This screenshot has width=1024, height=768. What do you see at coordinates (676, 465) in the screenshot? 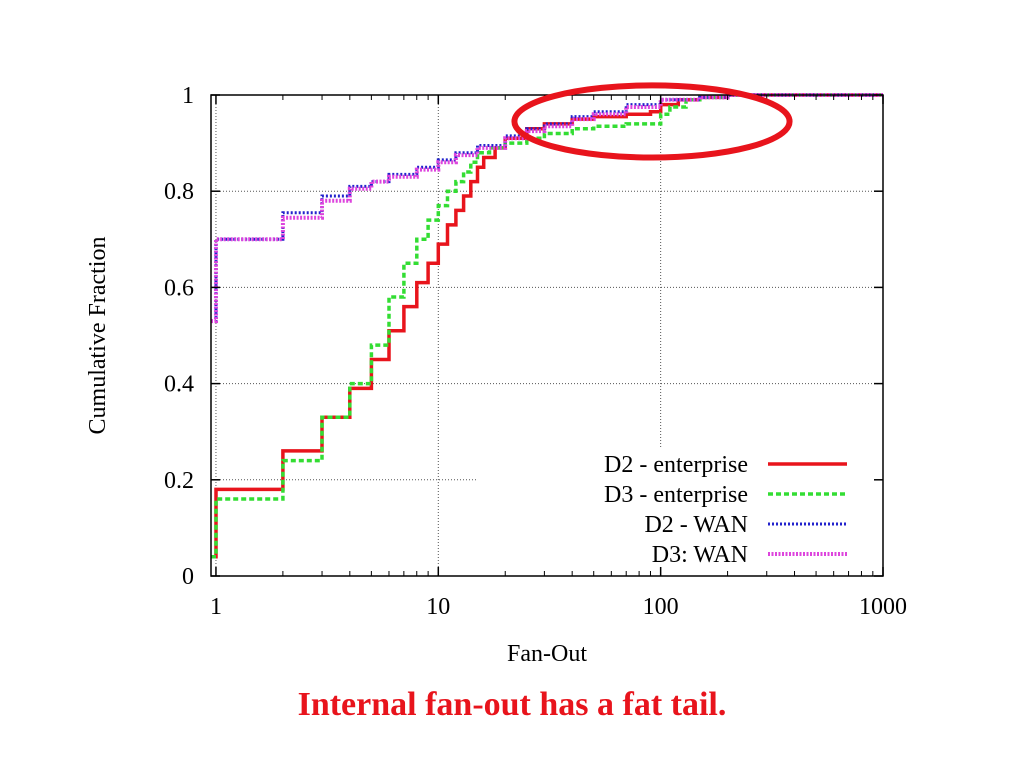
I see `legend-label-d2-enterprise: D2 - enterprise` at bounding box center [676, 465].